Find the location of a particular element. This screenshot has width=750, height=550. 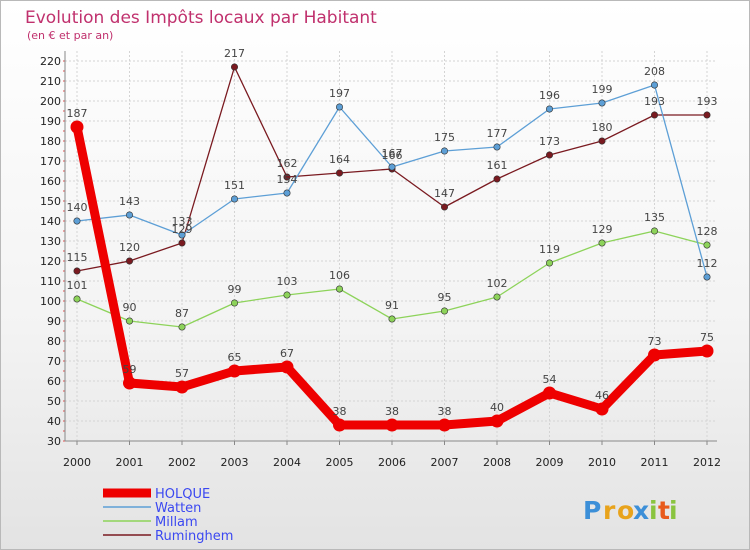

data-label-holque-2011: 73 is located at coordinates (655, 341).